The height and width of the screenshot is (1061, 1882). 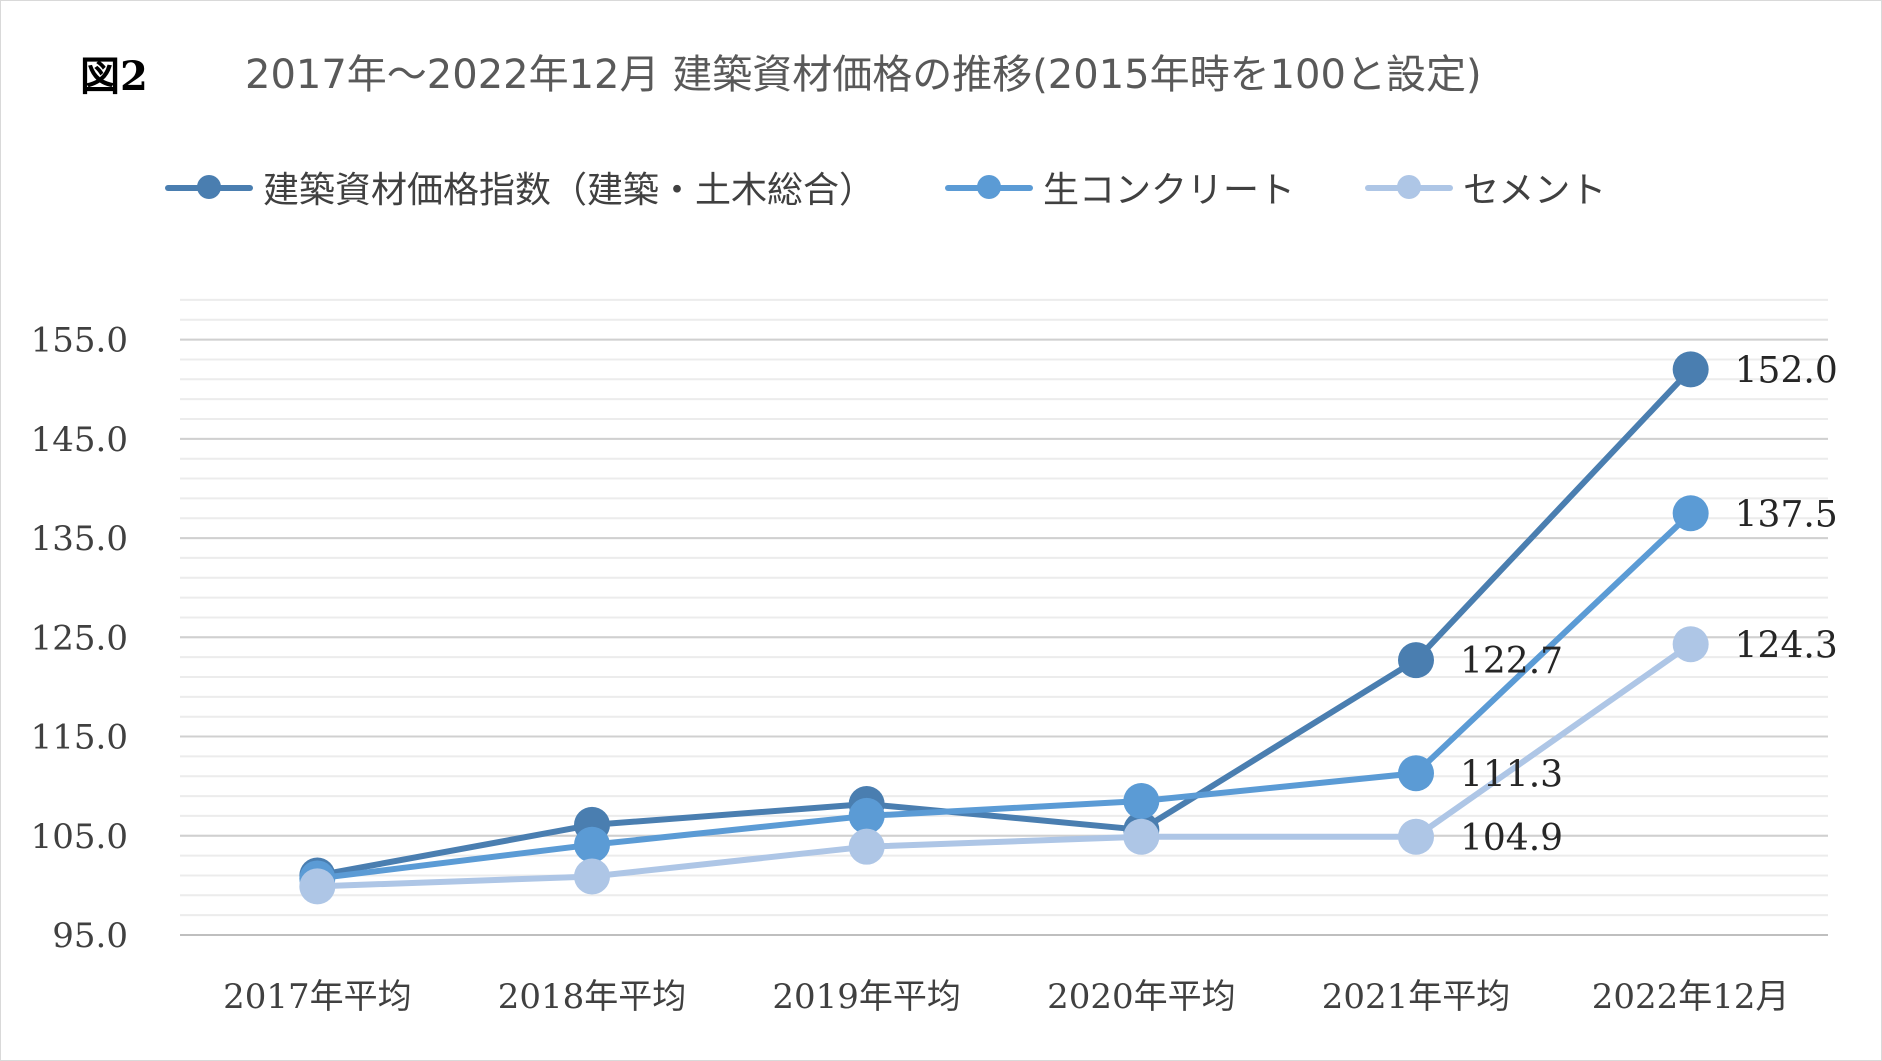 What do you see at coordinates (79, 539) in the screenshot?
I see `y-tick-label: 135.0` at bounding box center [79, 539].